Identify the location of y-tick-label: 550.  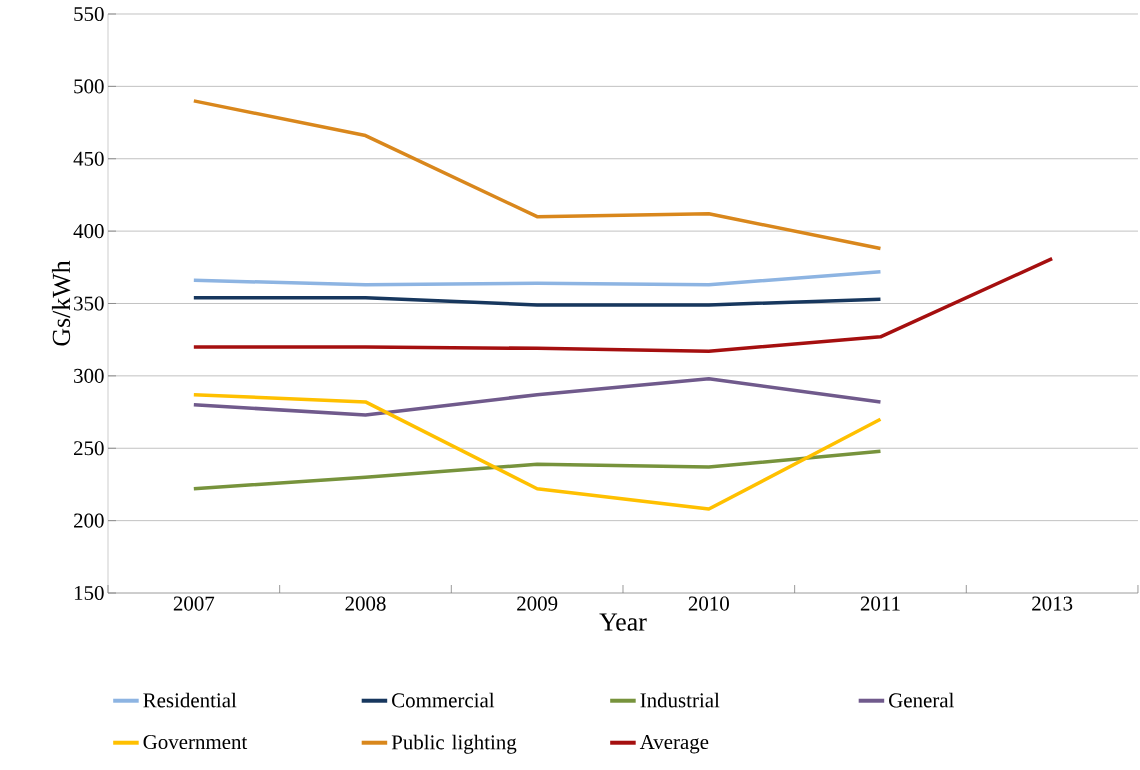
(89, 14).